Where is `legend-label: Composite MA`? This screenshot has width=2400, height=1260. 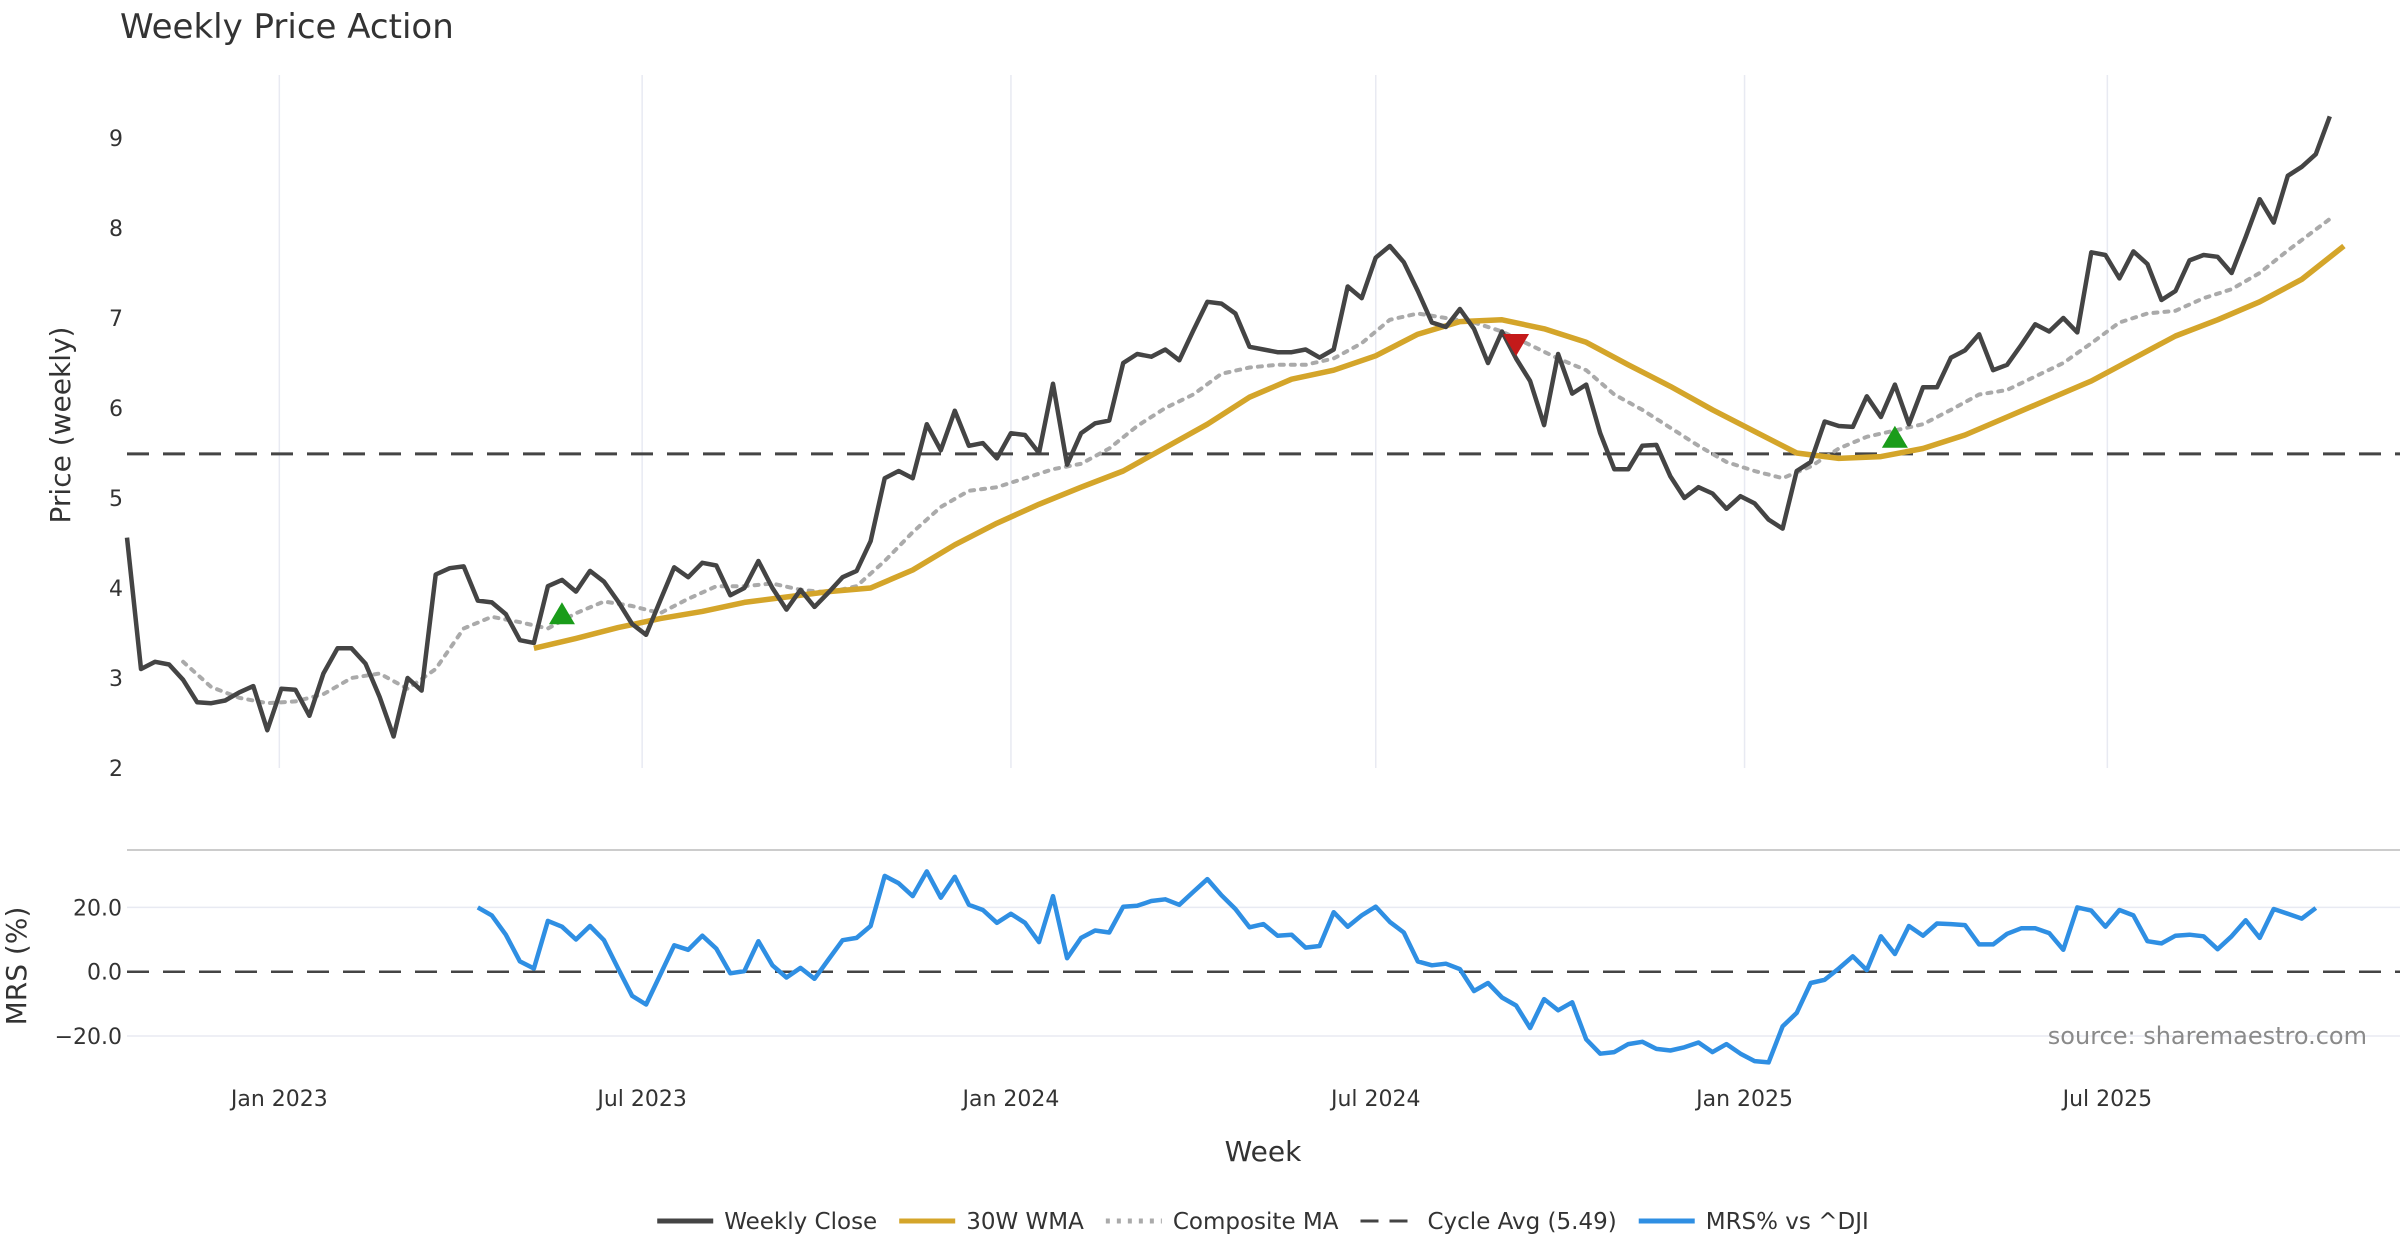
legend-label: Composite MA is located at coordinates (1256, 1222).